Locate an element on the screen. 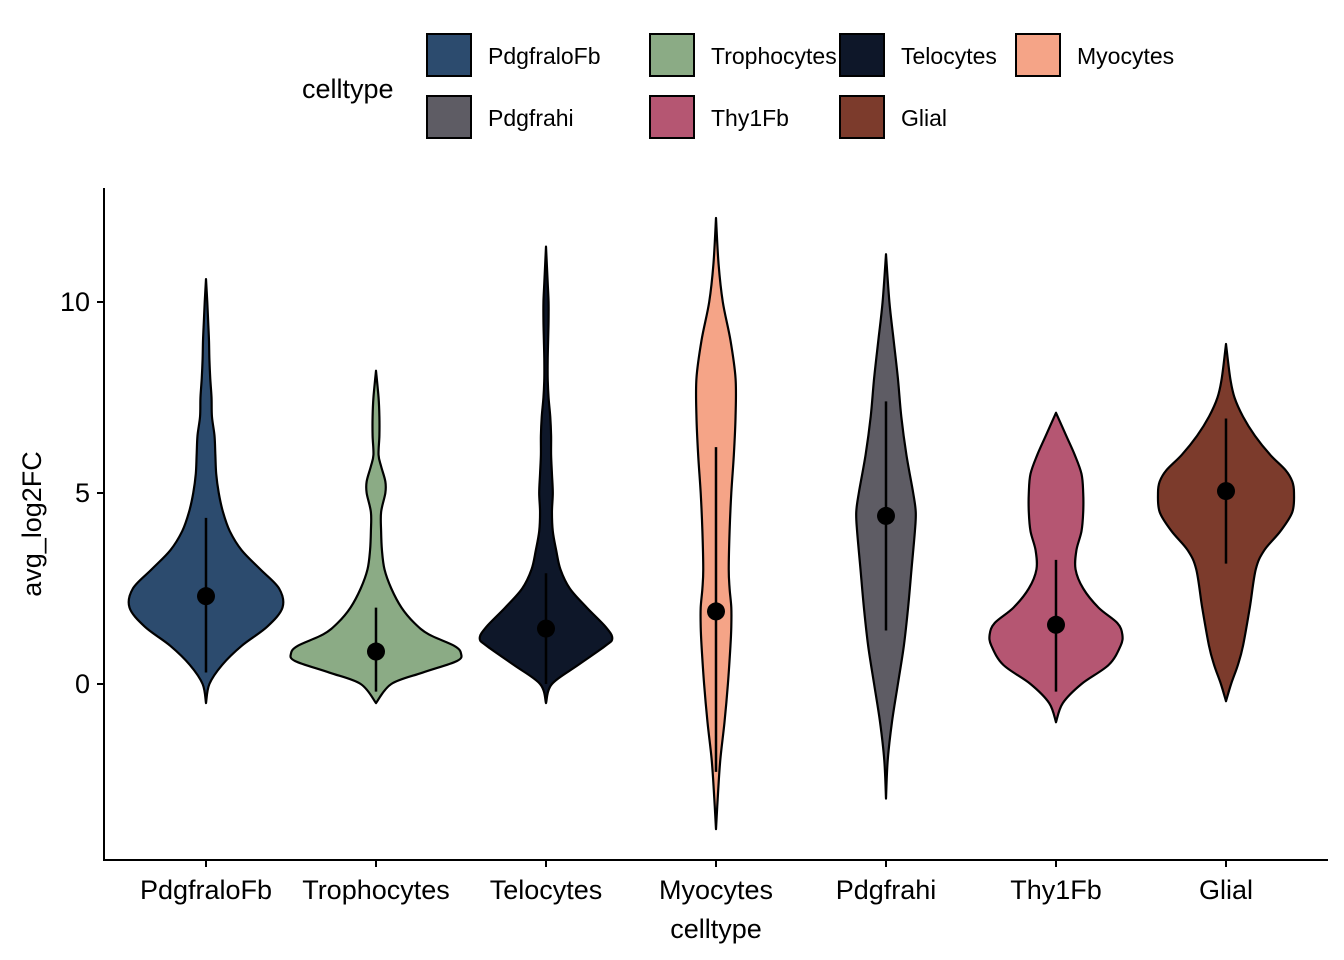 The image size is (1344, 960). x-tick-label: Glial is located at coordinates (1226, 890).